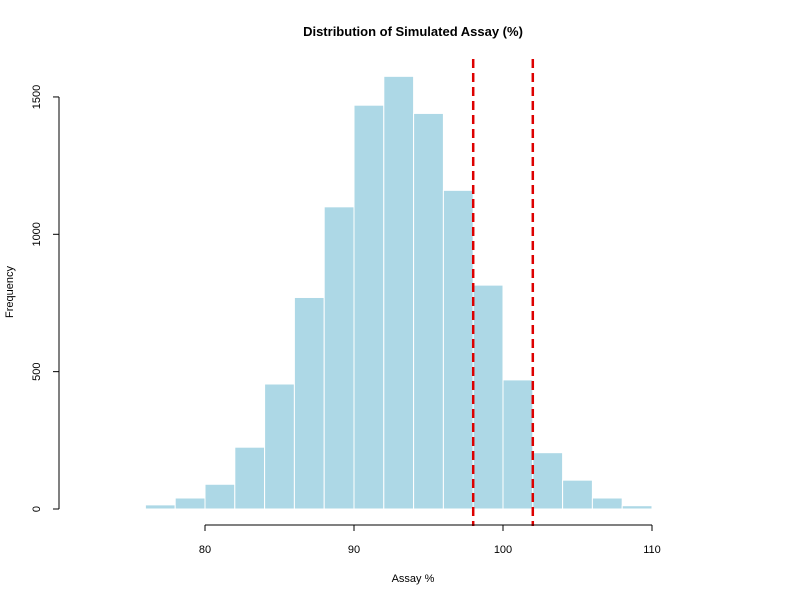 Image resolution: width=800 pixels, height=600 pixels. I want to click on x-tick-label: 100, so click(503, 550).